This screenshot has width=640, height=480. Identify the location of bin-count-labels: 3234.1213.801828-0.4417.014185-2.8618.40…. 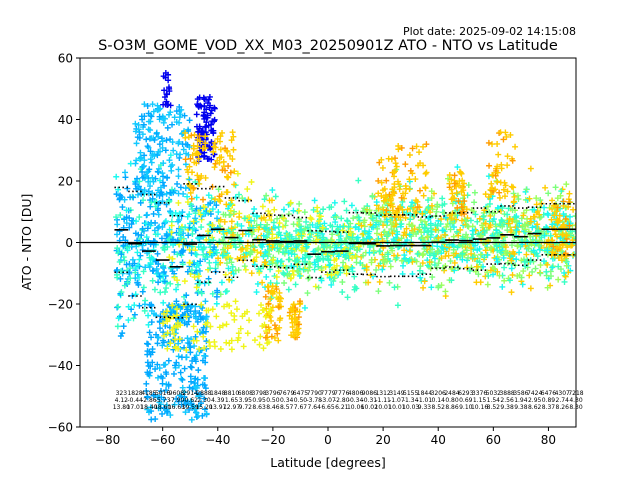
(348, 400).